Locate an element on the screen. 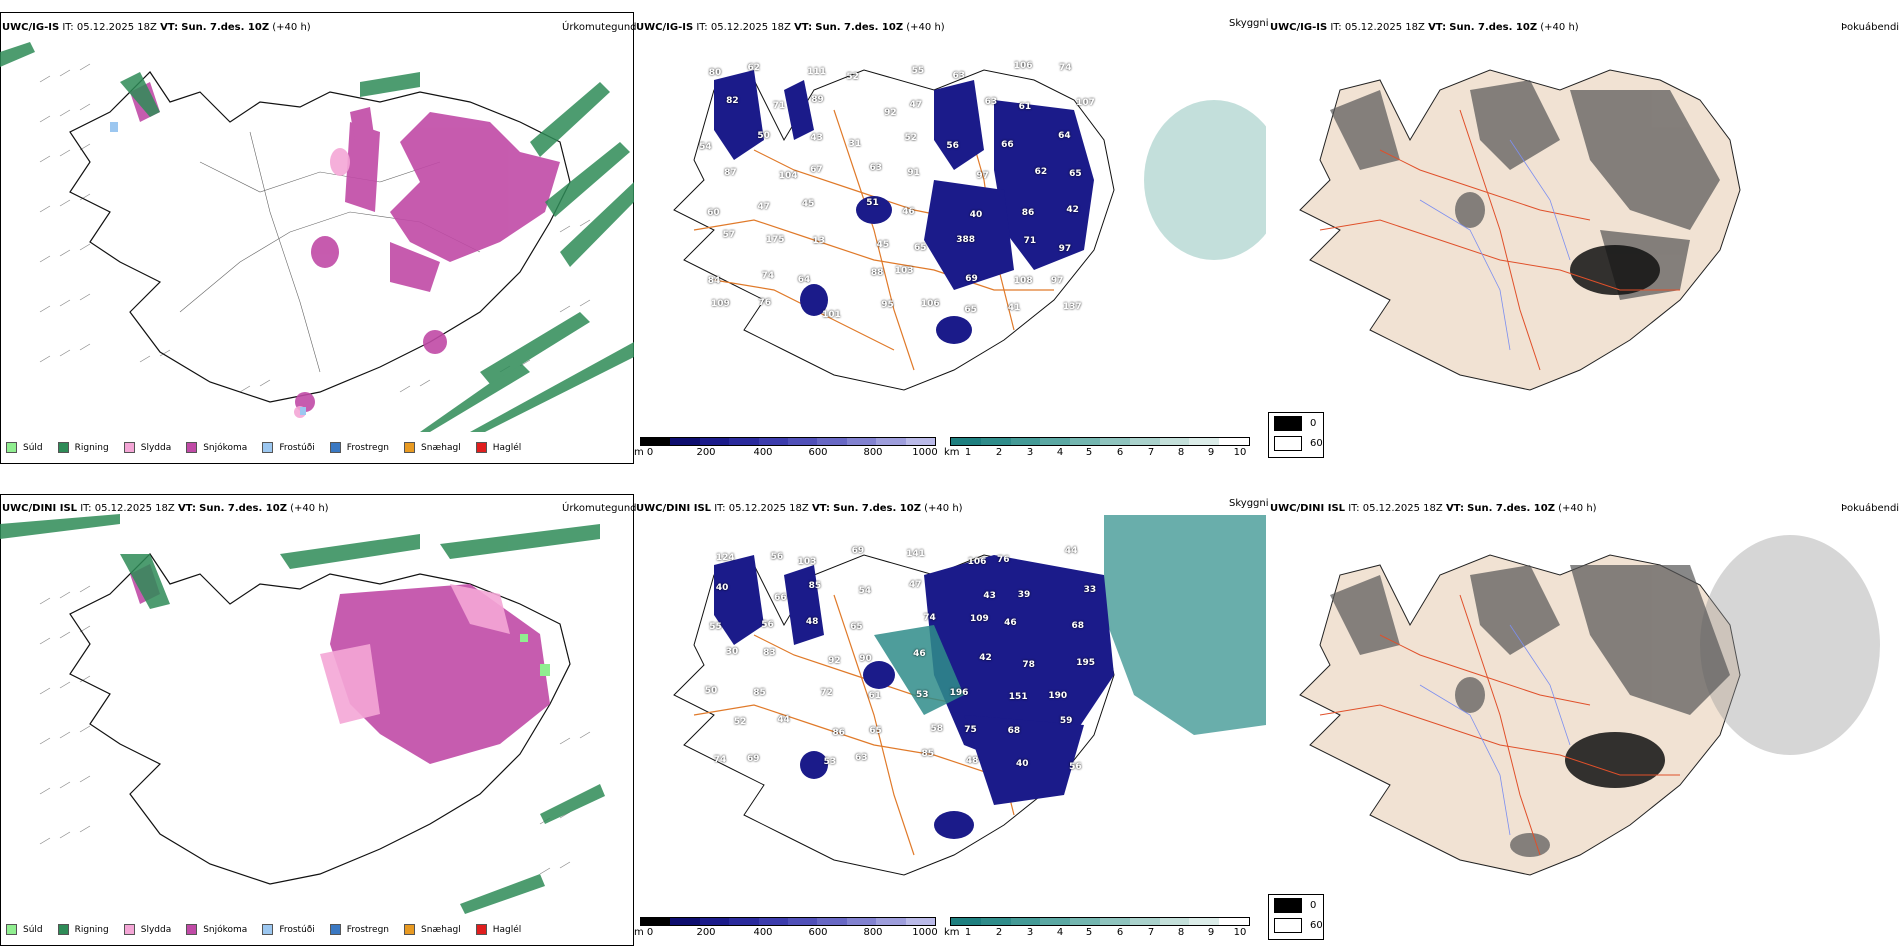  visibility-value-label: 196 is located at coordinates (959, 692).